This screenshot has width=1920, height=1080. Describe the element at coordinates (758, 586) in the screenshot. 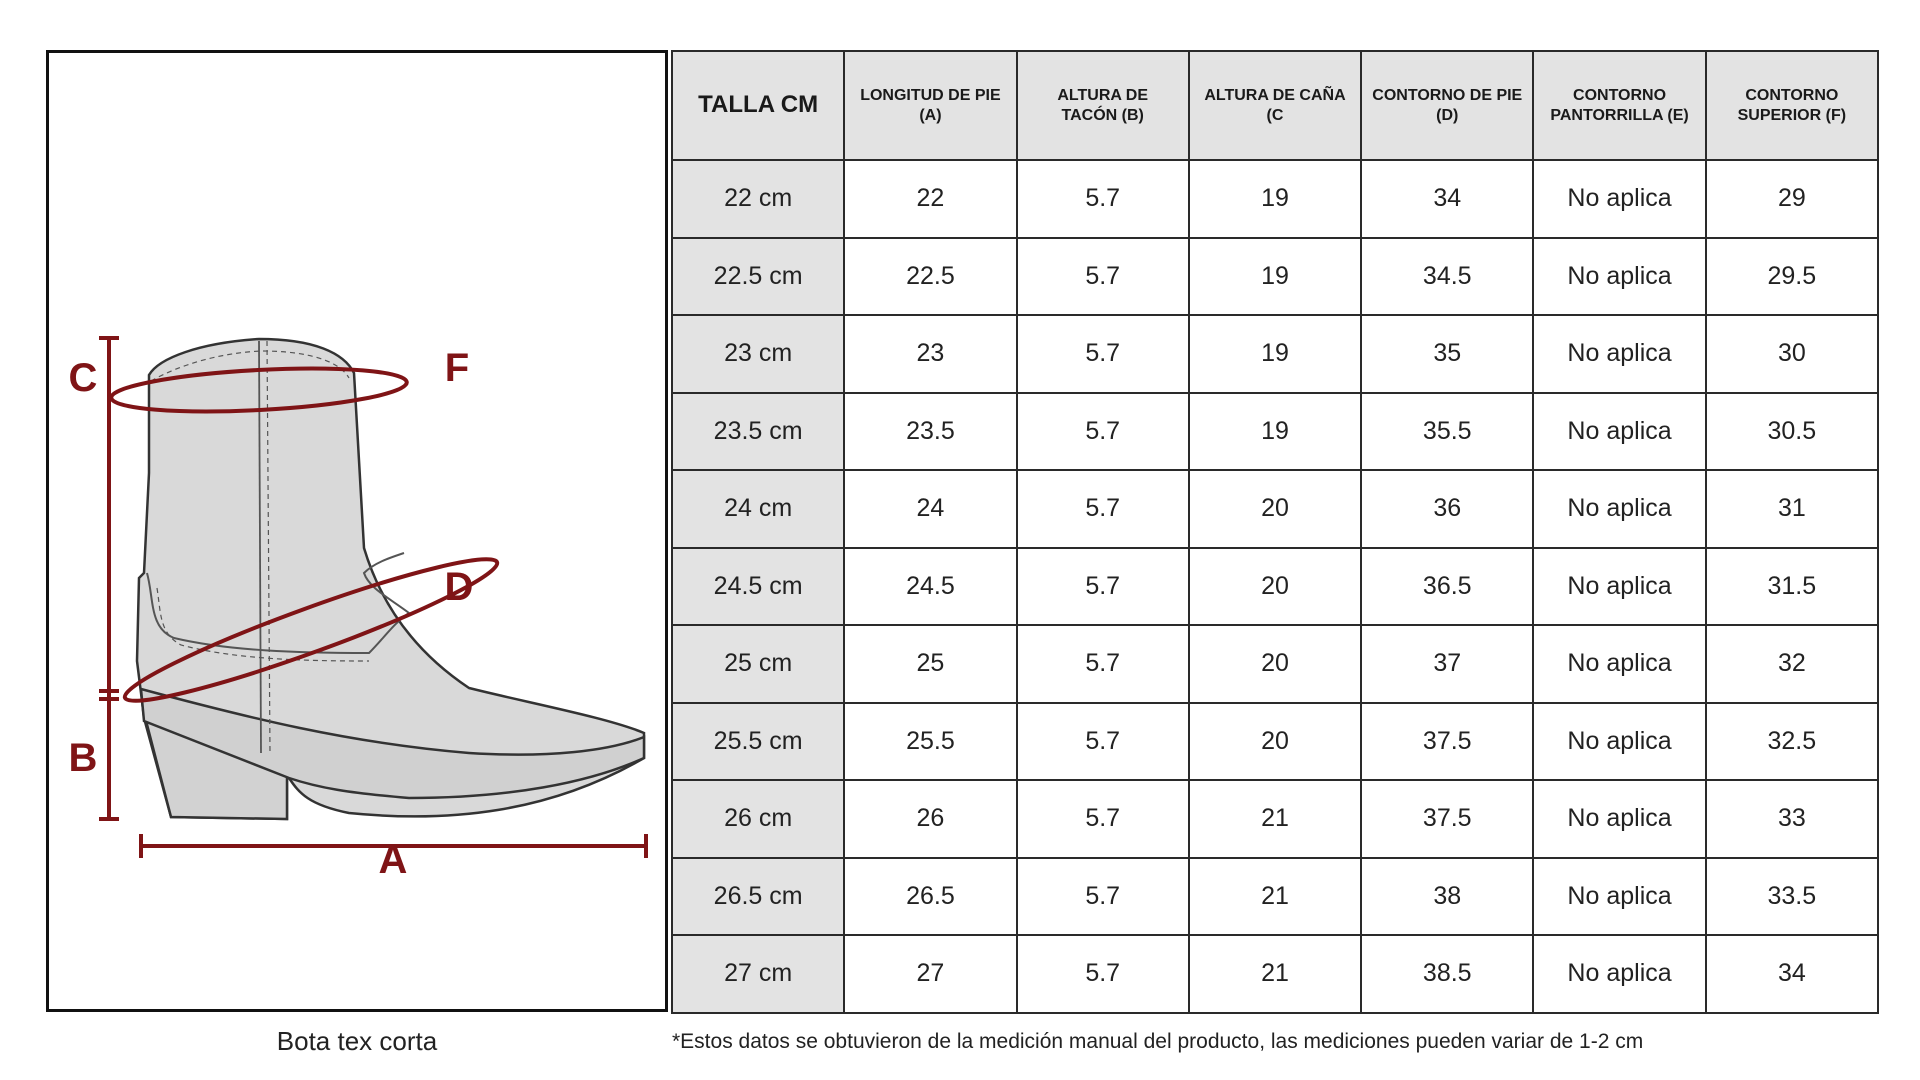

I see `size-cell: 24.5 cm` at that location.